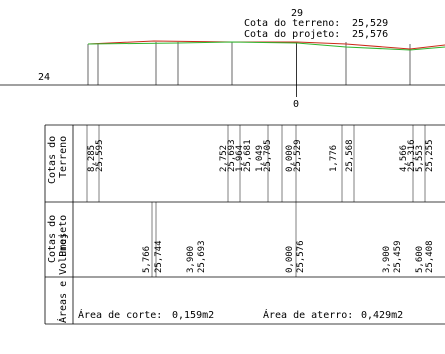  What do you see at coordinates (248, 155) in the screenshot?
I see `terreno-cota: 25,681` at bounding box center [248, 155].